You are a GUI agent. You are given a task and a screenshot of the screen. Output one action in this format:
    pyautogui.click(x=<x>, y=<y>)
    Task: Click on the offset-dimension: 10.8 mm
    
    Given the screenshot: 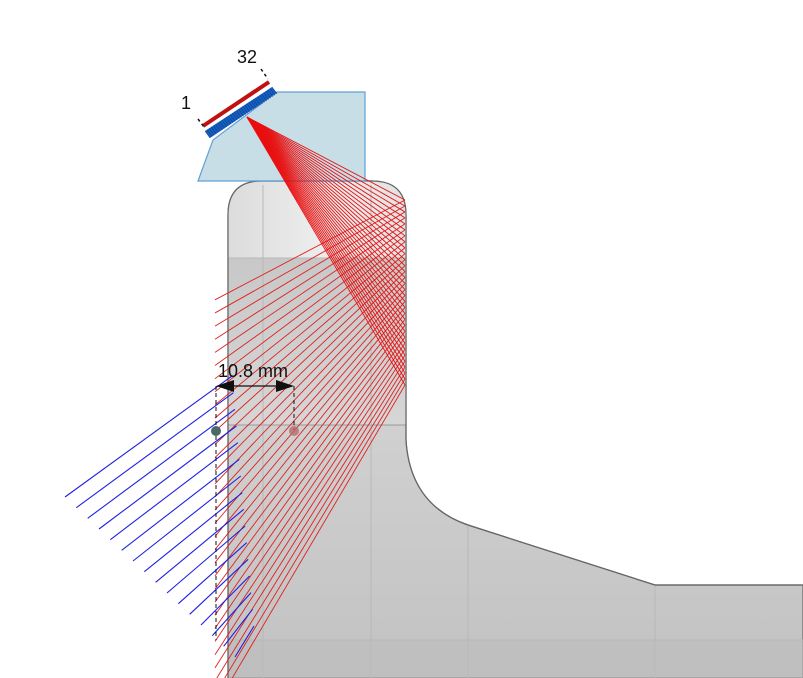 What is the action you would take?
    pyautogui.click(x=255, y=500)
    